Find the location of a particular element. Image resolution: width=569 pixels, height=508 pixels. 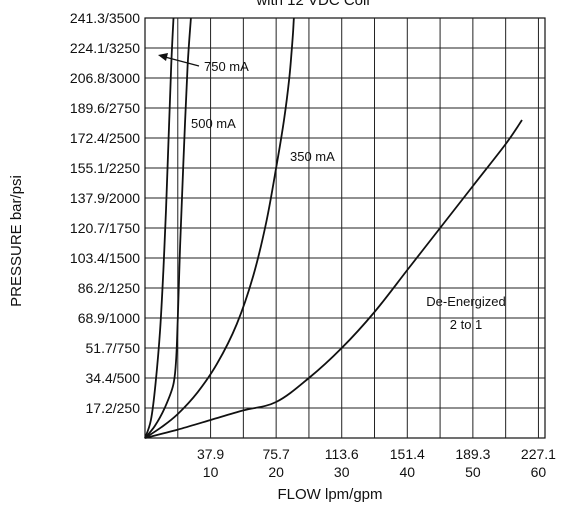

y-tick-label: 241.3/3500 is located at coordinates (105, 18).